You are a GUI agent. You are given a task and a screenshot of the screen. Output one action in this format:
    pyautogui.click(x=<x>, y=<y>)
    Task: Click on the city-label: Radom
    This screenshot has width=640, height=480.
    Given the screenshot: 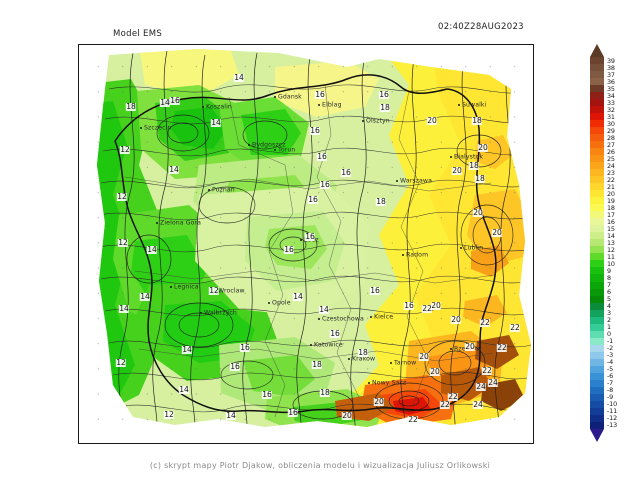 What is the action you would take?
    pyautogui.click(x=417, y=255)
    